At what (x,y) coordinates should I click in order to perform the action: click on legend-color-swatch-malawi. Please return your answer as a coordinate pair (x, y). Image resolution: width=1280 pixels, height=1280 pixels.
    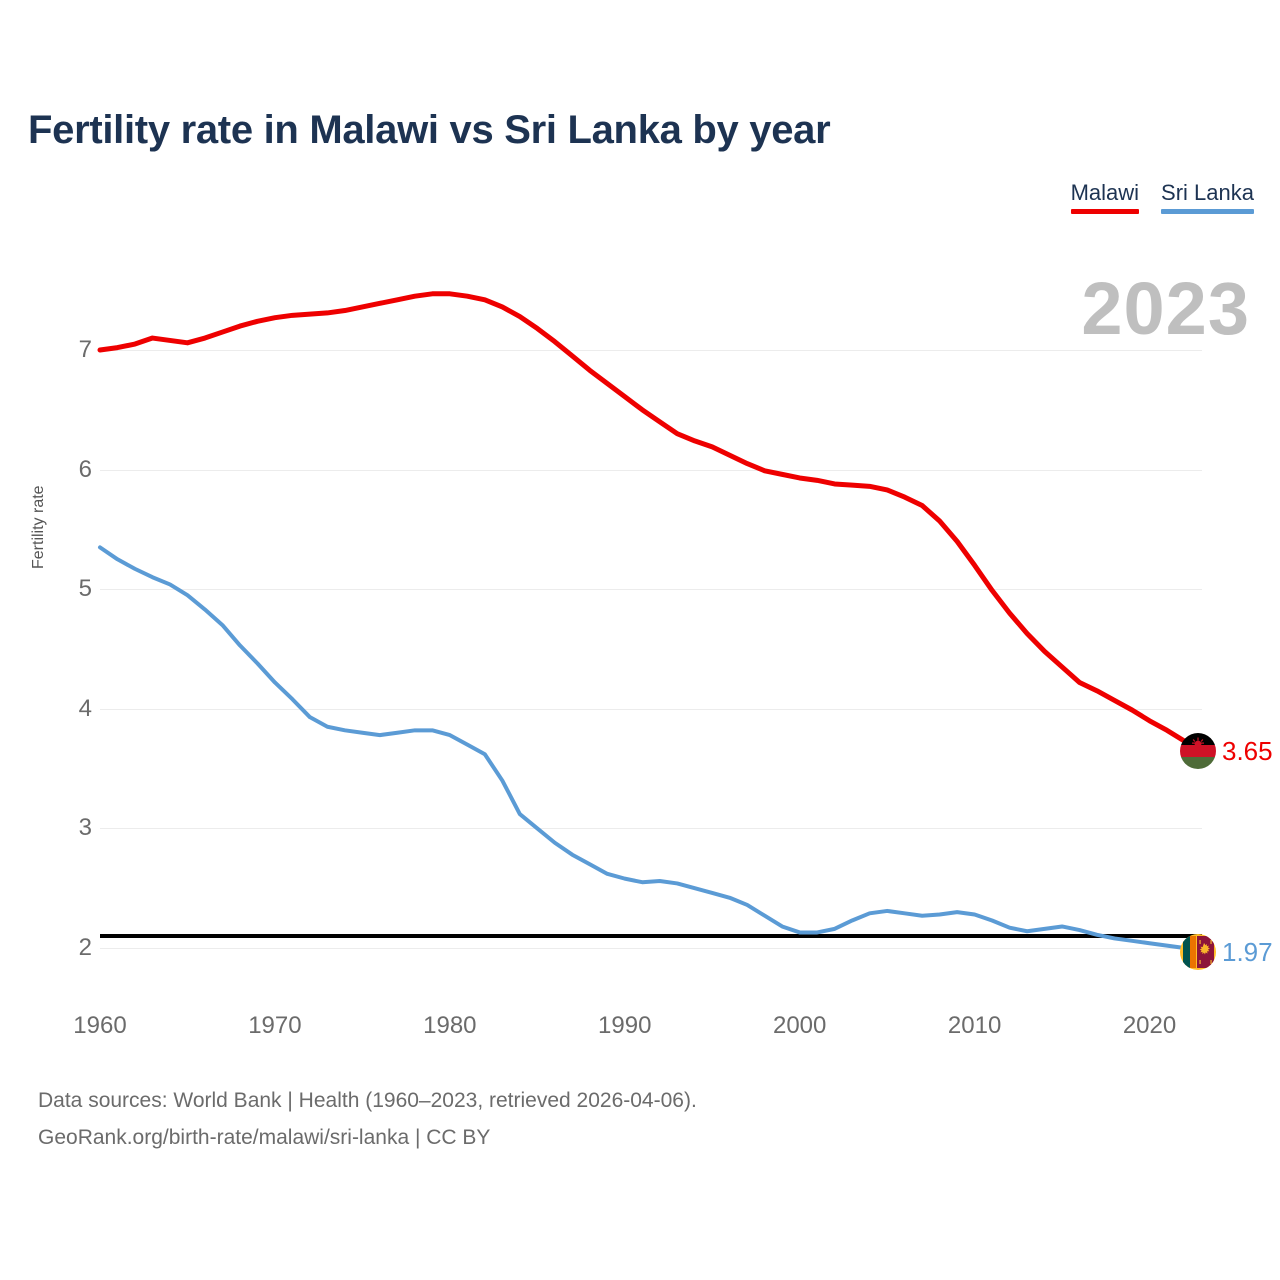
    Looking at the image, I should click on (1105, 211).